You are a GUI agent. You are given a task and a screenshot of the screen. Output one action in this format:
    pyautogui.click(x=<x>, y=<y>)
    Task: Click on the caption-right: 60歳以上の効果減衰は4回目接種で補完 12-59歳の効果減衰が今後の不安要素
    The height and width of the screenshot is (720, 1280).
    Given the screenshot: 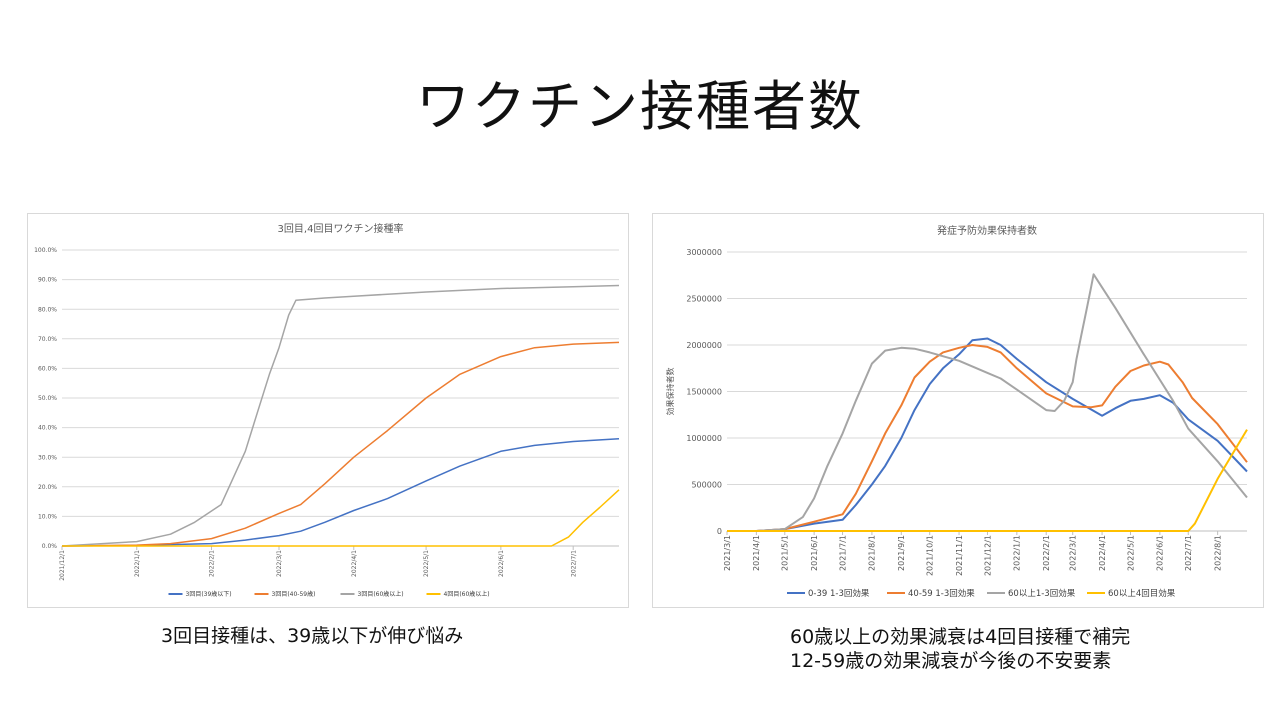 What is the action you would take?
    pyautogui.click(x=960, y=649)
    